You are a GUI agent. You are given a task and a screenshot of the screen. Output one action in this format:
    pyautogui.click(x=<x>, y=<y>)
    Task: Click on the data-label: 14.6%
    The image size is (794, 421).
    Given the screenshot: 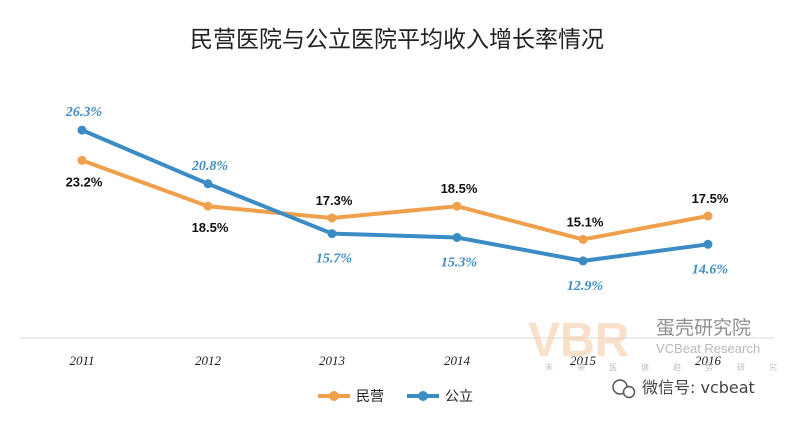 What is the action you would take?
    pyautogui.click(x=710, y=269)
    